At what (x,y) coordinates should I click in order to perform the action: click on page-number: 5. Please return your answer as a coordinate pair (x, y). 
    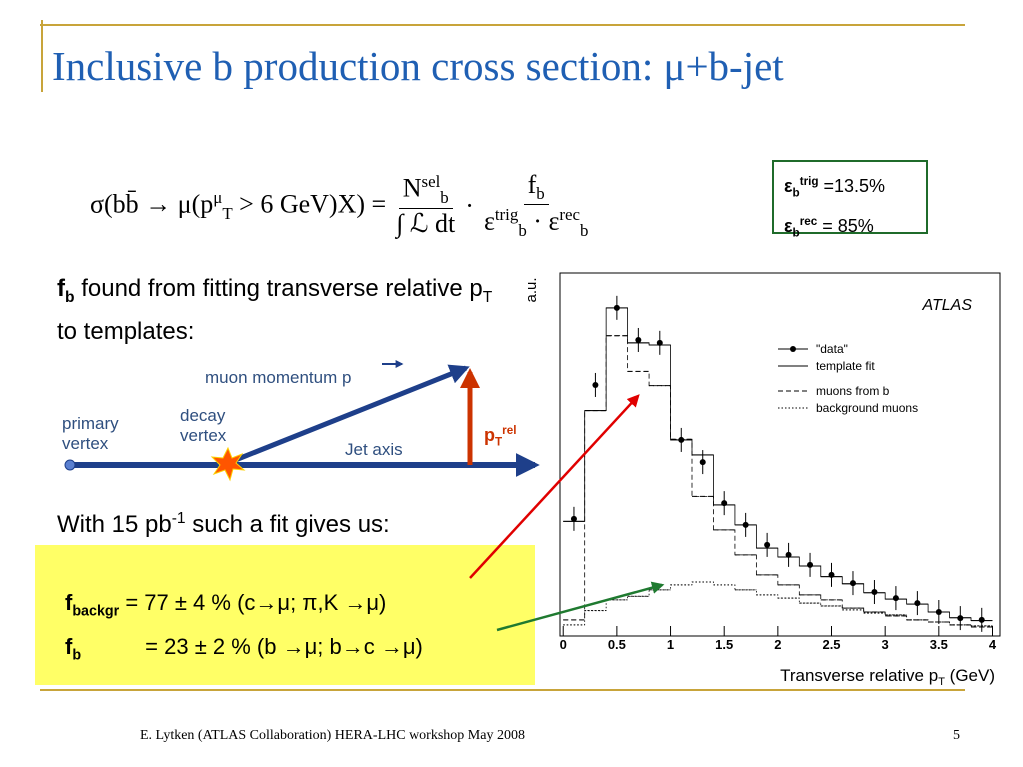
    Looking at the image, I should click on (956, 735).